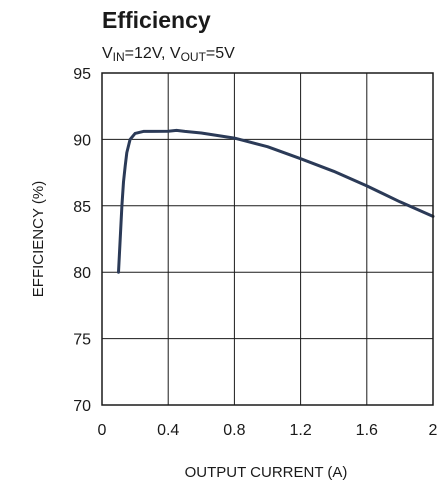 Image resolution: width=441 pixels, height=487 pixels. What do you see at coordinates (175, 53) in the screenshot?
I see `vout-prefix: V` at bounding box center [175, 53].